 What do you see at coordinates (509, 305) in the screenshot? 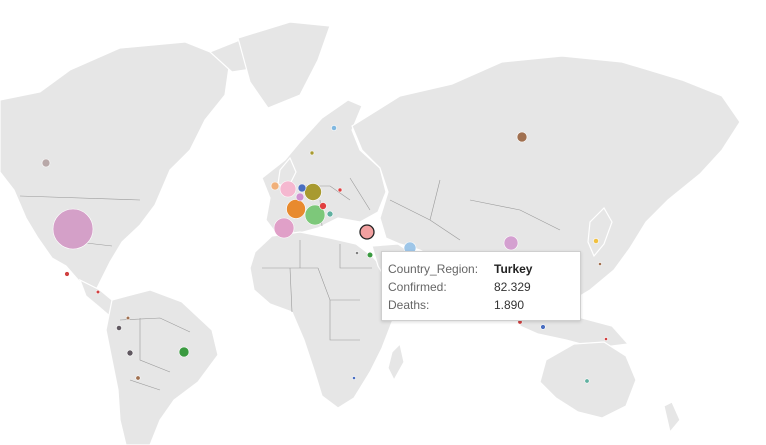
I see `tooltip-value-deaths: 1.890` at bounding box center [509, 305].